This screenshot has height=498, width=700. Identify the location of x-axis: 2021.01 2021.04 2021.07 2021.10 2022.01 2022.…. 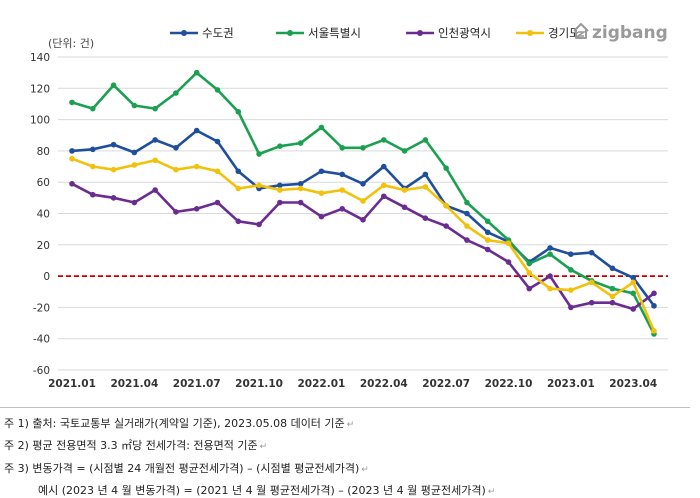
(352, 384).